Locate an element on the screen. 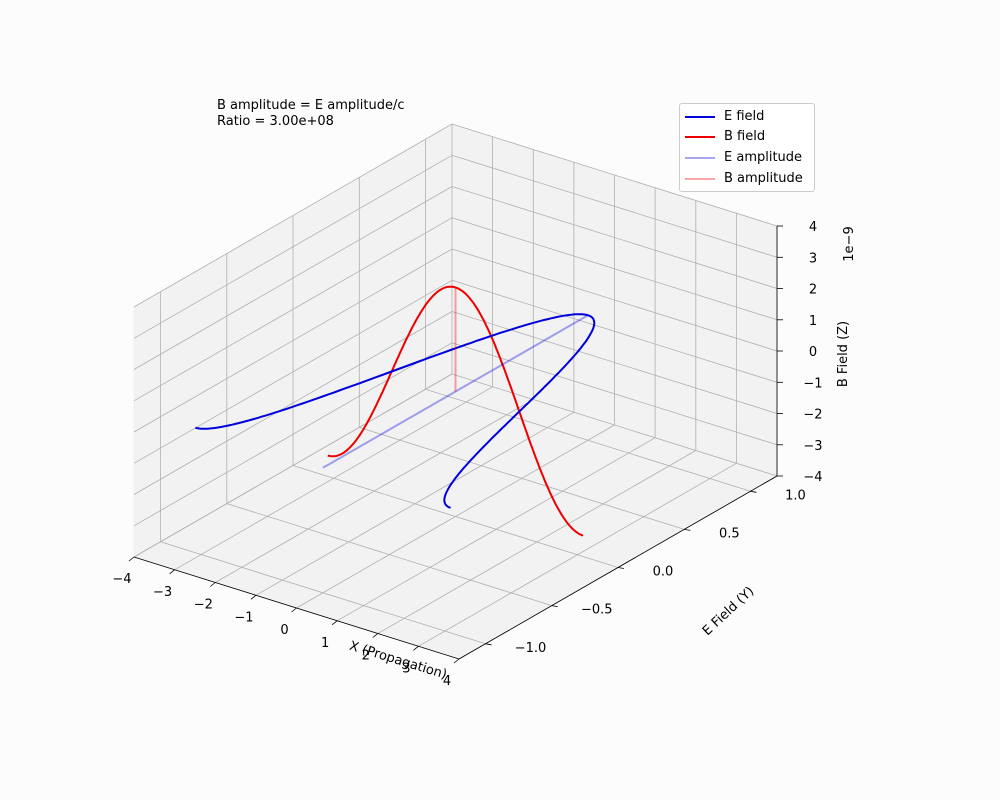 The height and width of the screenshot is (800, 1000). z-tick-label: 3 is located at coordinates (813, 258).